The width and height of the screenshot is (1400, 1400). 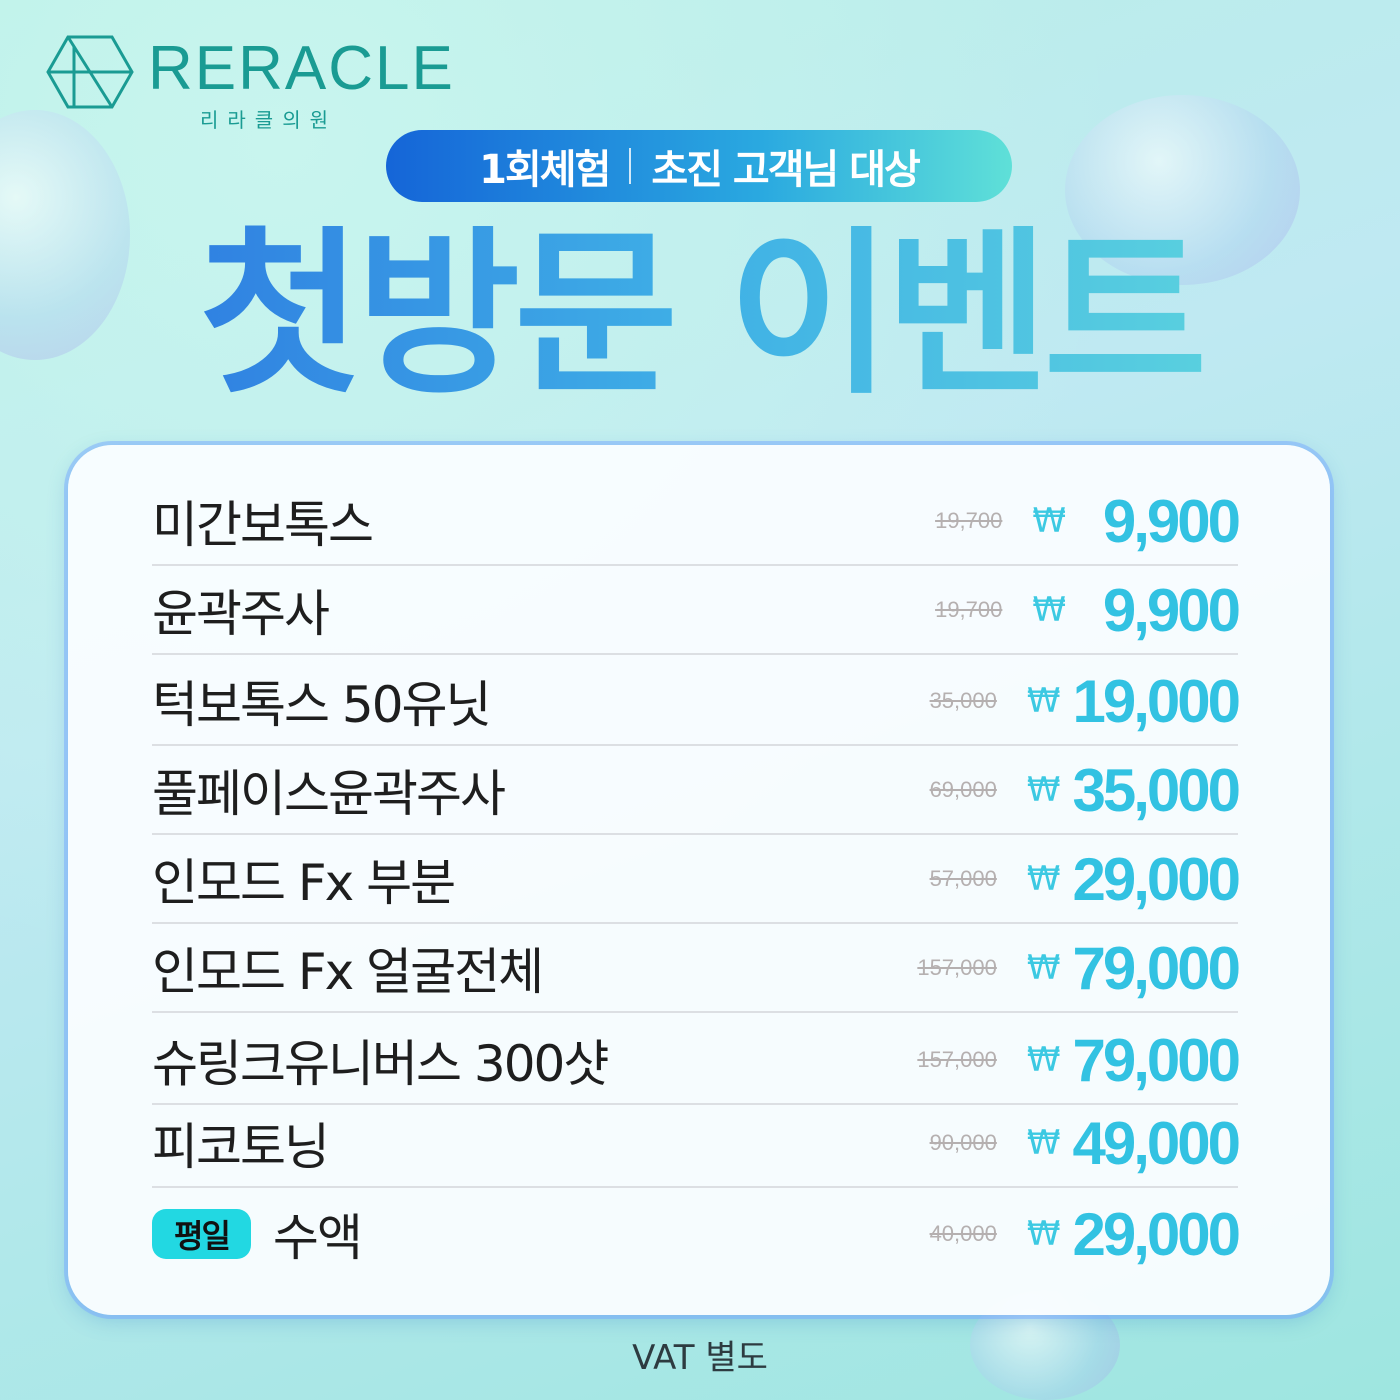 I want to click on treatment-name: 슈링크유니버스 300샷, so click(x=519, y=1060).